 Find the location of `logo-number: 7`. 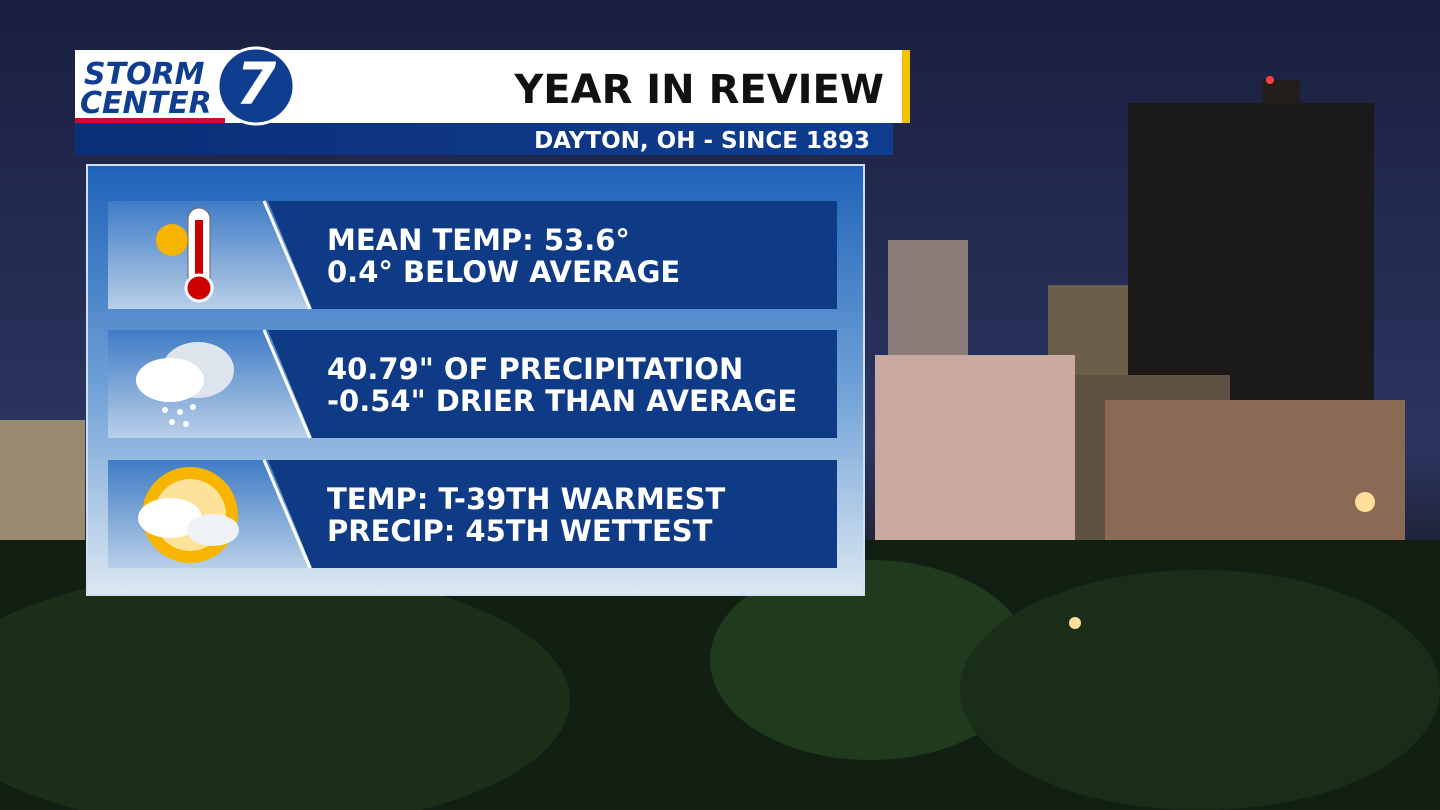

logo-number: 7 is located at coordinates (256, 84).